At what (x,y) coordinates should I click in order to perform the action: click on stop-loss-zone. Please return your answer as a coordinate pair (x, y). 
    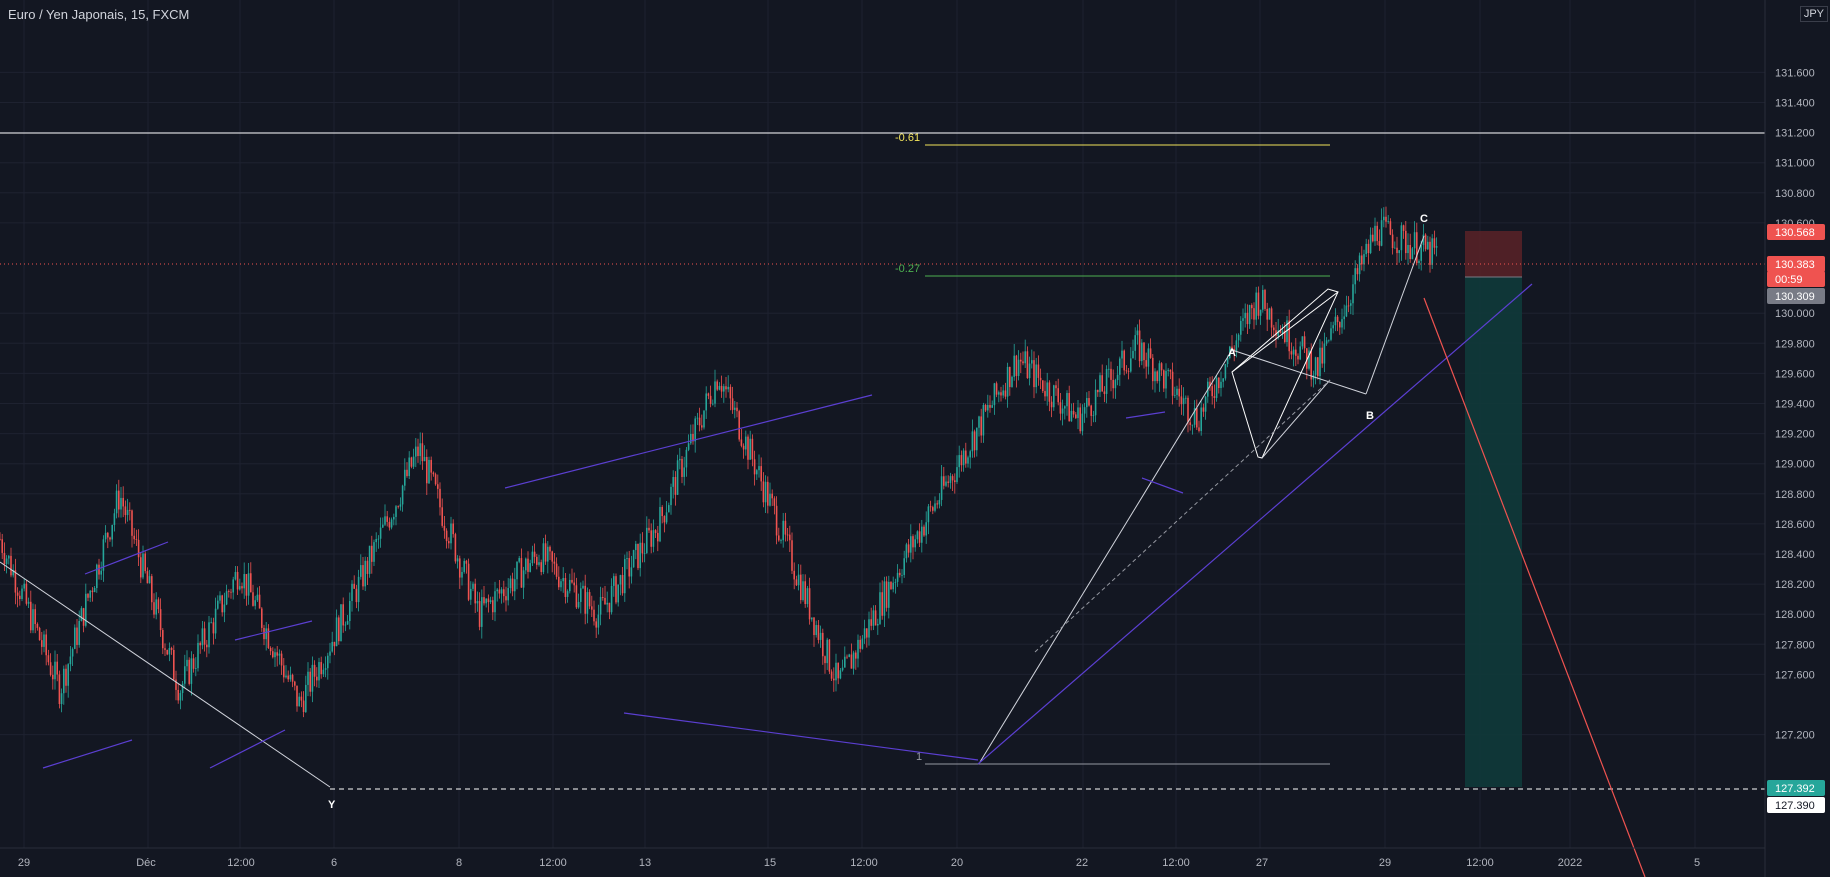
    Looking at the image, I should click on (1493, 254).